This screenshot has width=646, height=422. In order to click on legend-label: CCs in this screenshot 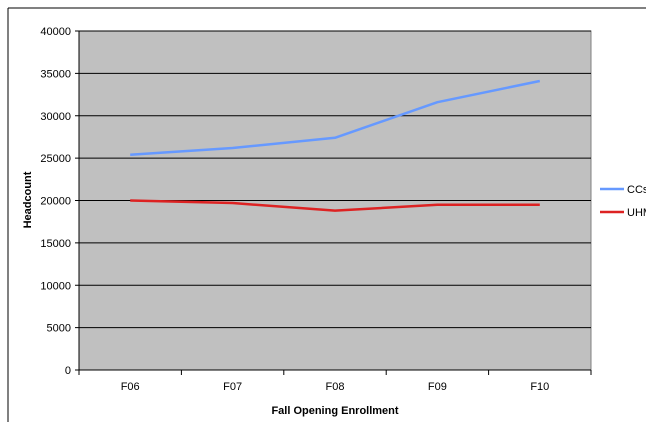, I will do `click(636, 190)`.